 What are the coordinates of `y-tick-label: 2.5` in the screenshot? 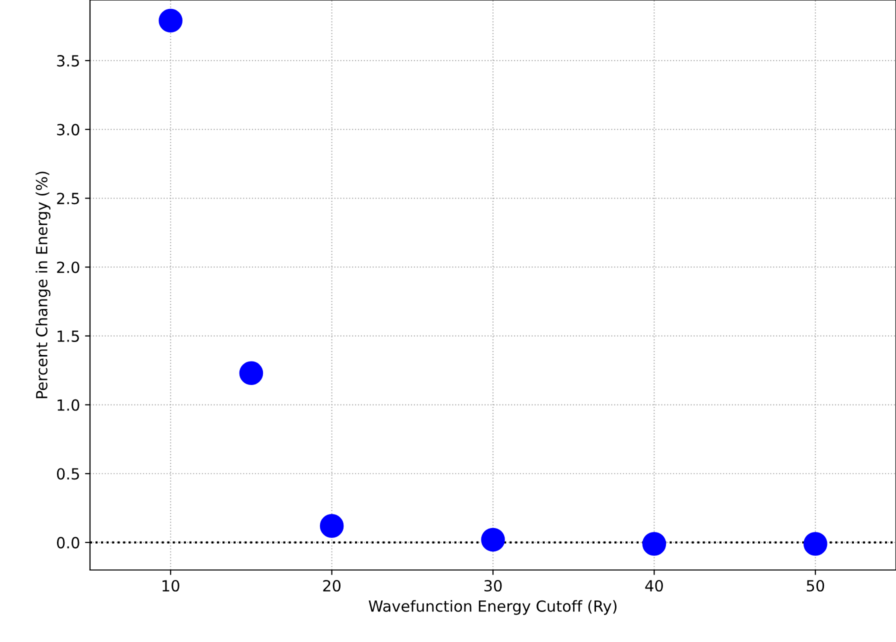 It's located at (68, 198).